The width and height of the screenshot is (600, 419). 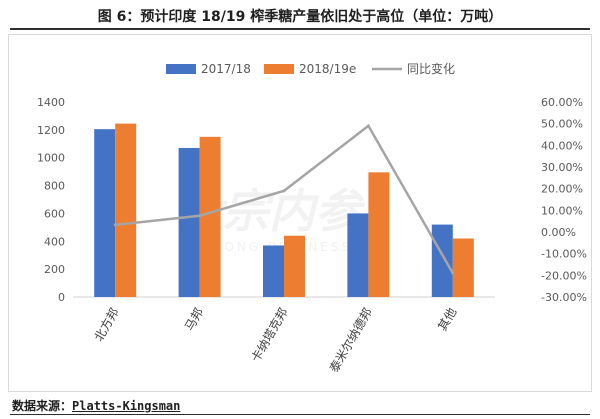 I want to click on y-right-tick-label: -20.00%, so click(x=564, y=275).